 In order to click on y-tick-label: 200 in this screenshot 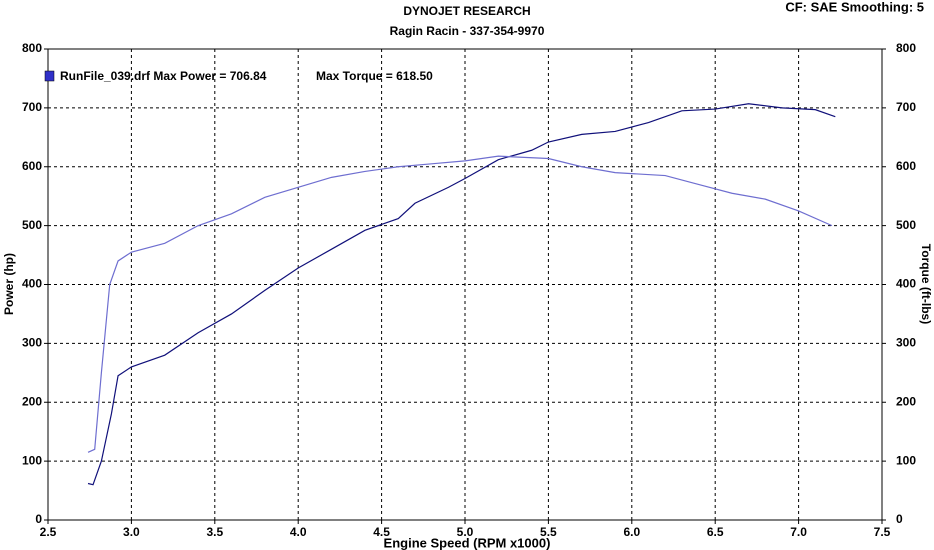, I will do `click(32, 401)`.